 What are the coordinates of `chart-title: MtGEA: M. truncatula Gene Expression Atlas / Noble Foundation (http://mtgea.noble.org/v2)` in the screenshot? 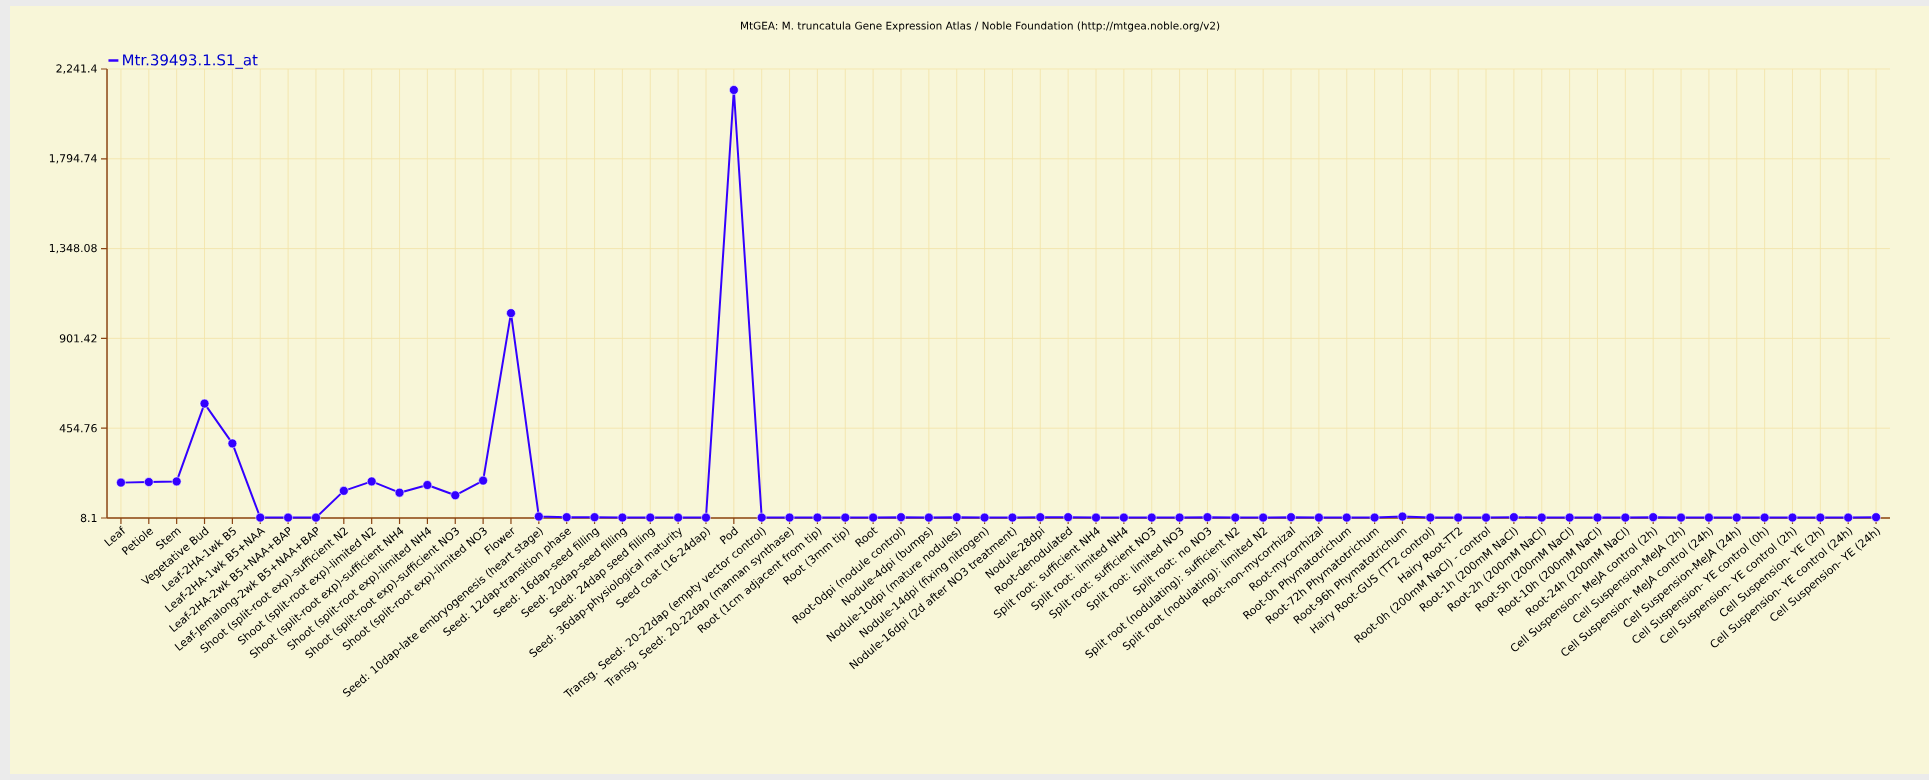 It's located at (980, 26).